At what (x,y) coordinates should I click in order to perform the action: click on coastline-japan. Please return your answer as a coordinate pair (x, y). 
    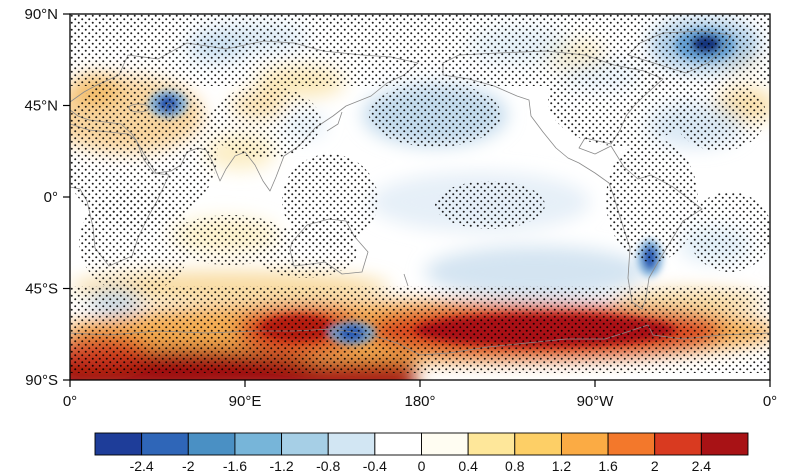
    Looking at the image, I should click on (334, 121).